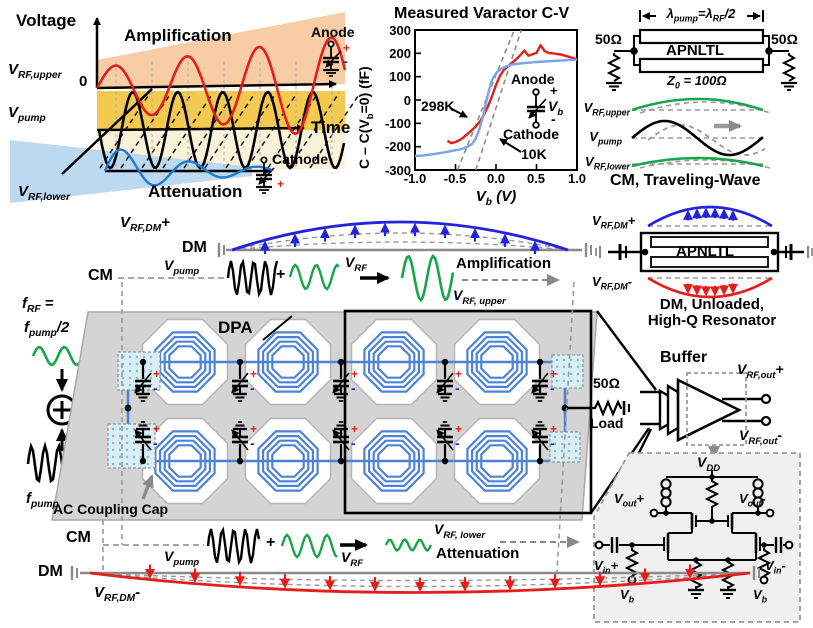  Describe the element at coordinates (74, 573) in the screenshot. I see `dm-bottom-left-termination` at that location.